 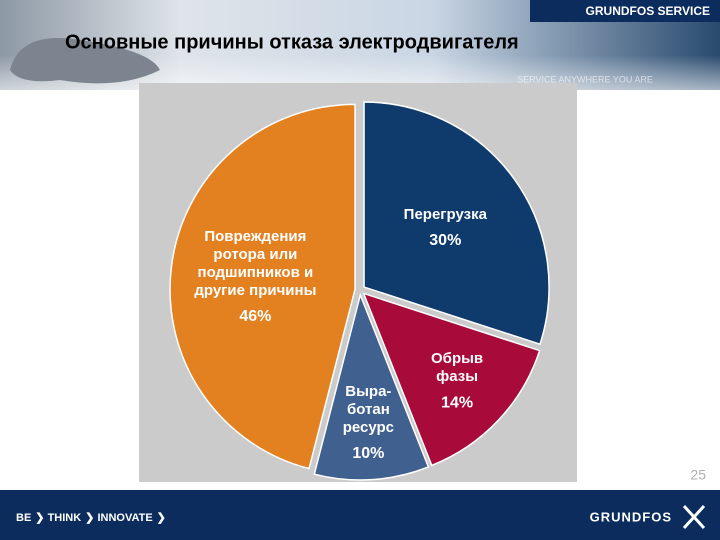 What do you see at coordinates (368, 391) in the screenshot?
I see `slice-label: Выра-` at bounding box center [368, 391].